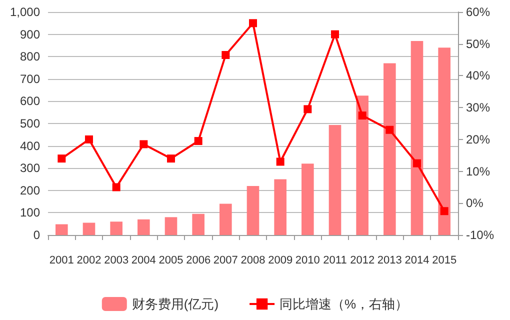 This screenshot has height=320, width=510. Describe the element at coordinates (30, 79) in the screenshot. I see `y-tick-label: 700` at that location.